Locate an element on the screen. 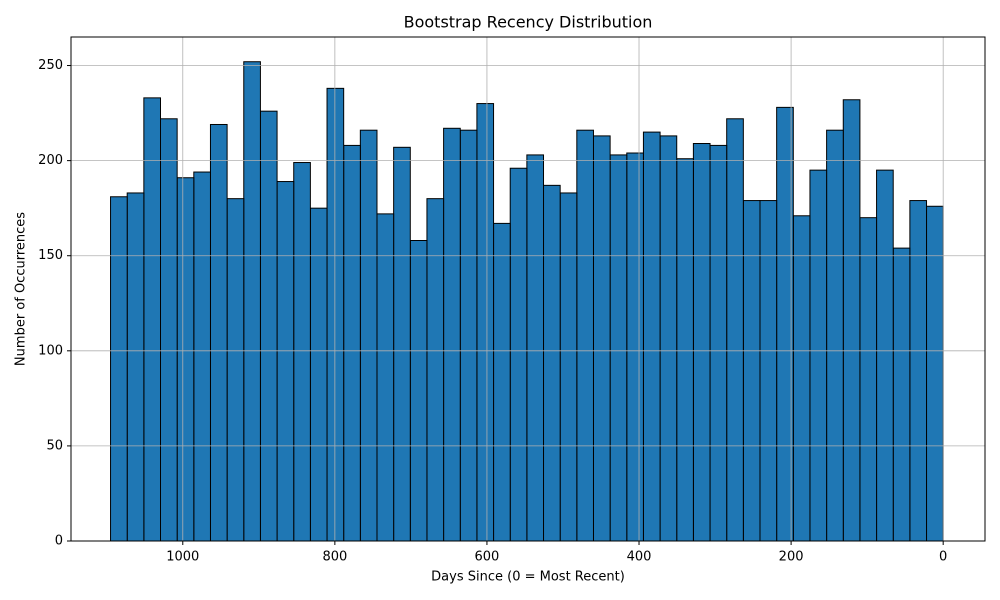 The width and height of the screenshot is (1000, 600). y-tick-label: 250 is located at coordinates (50, 65).